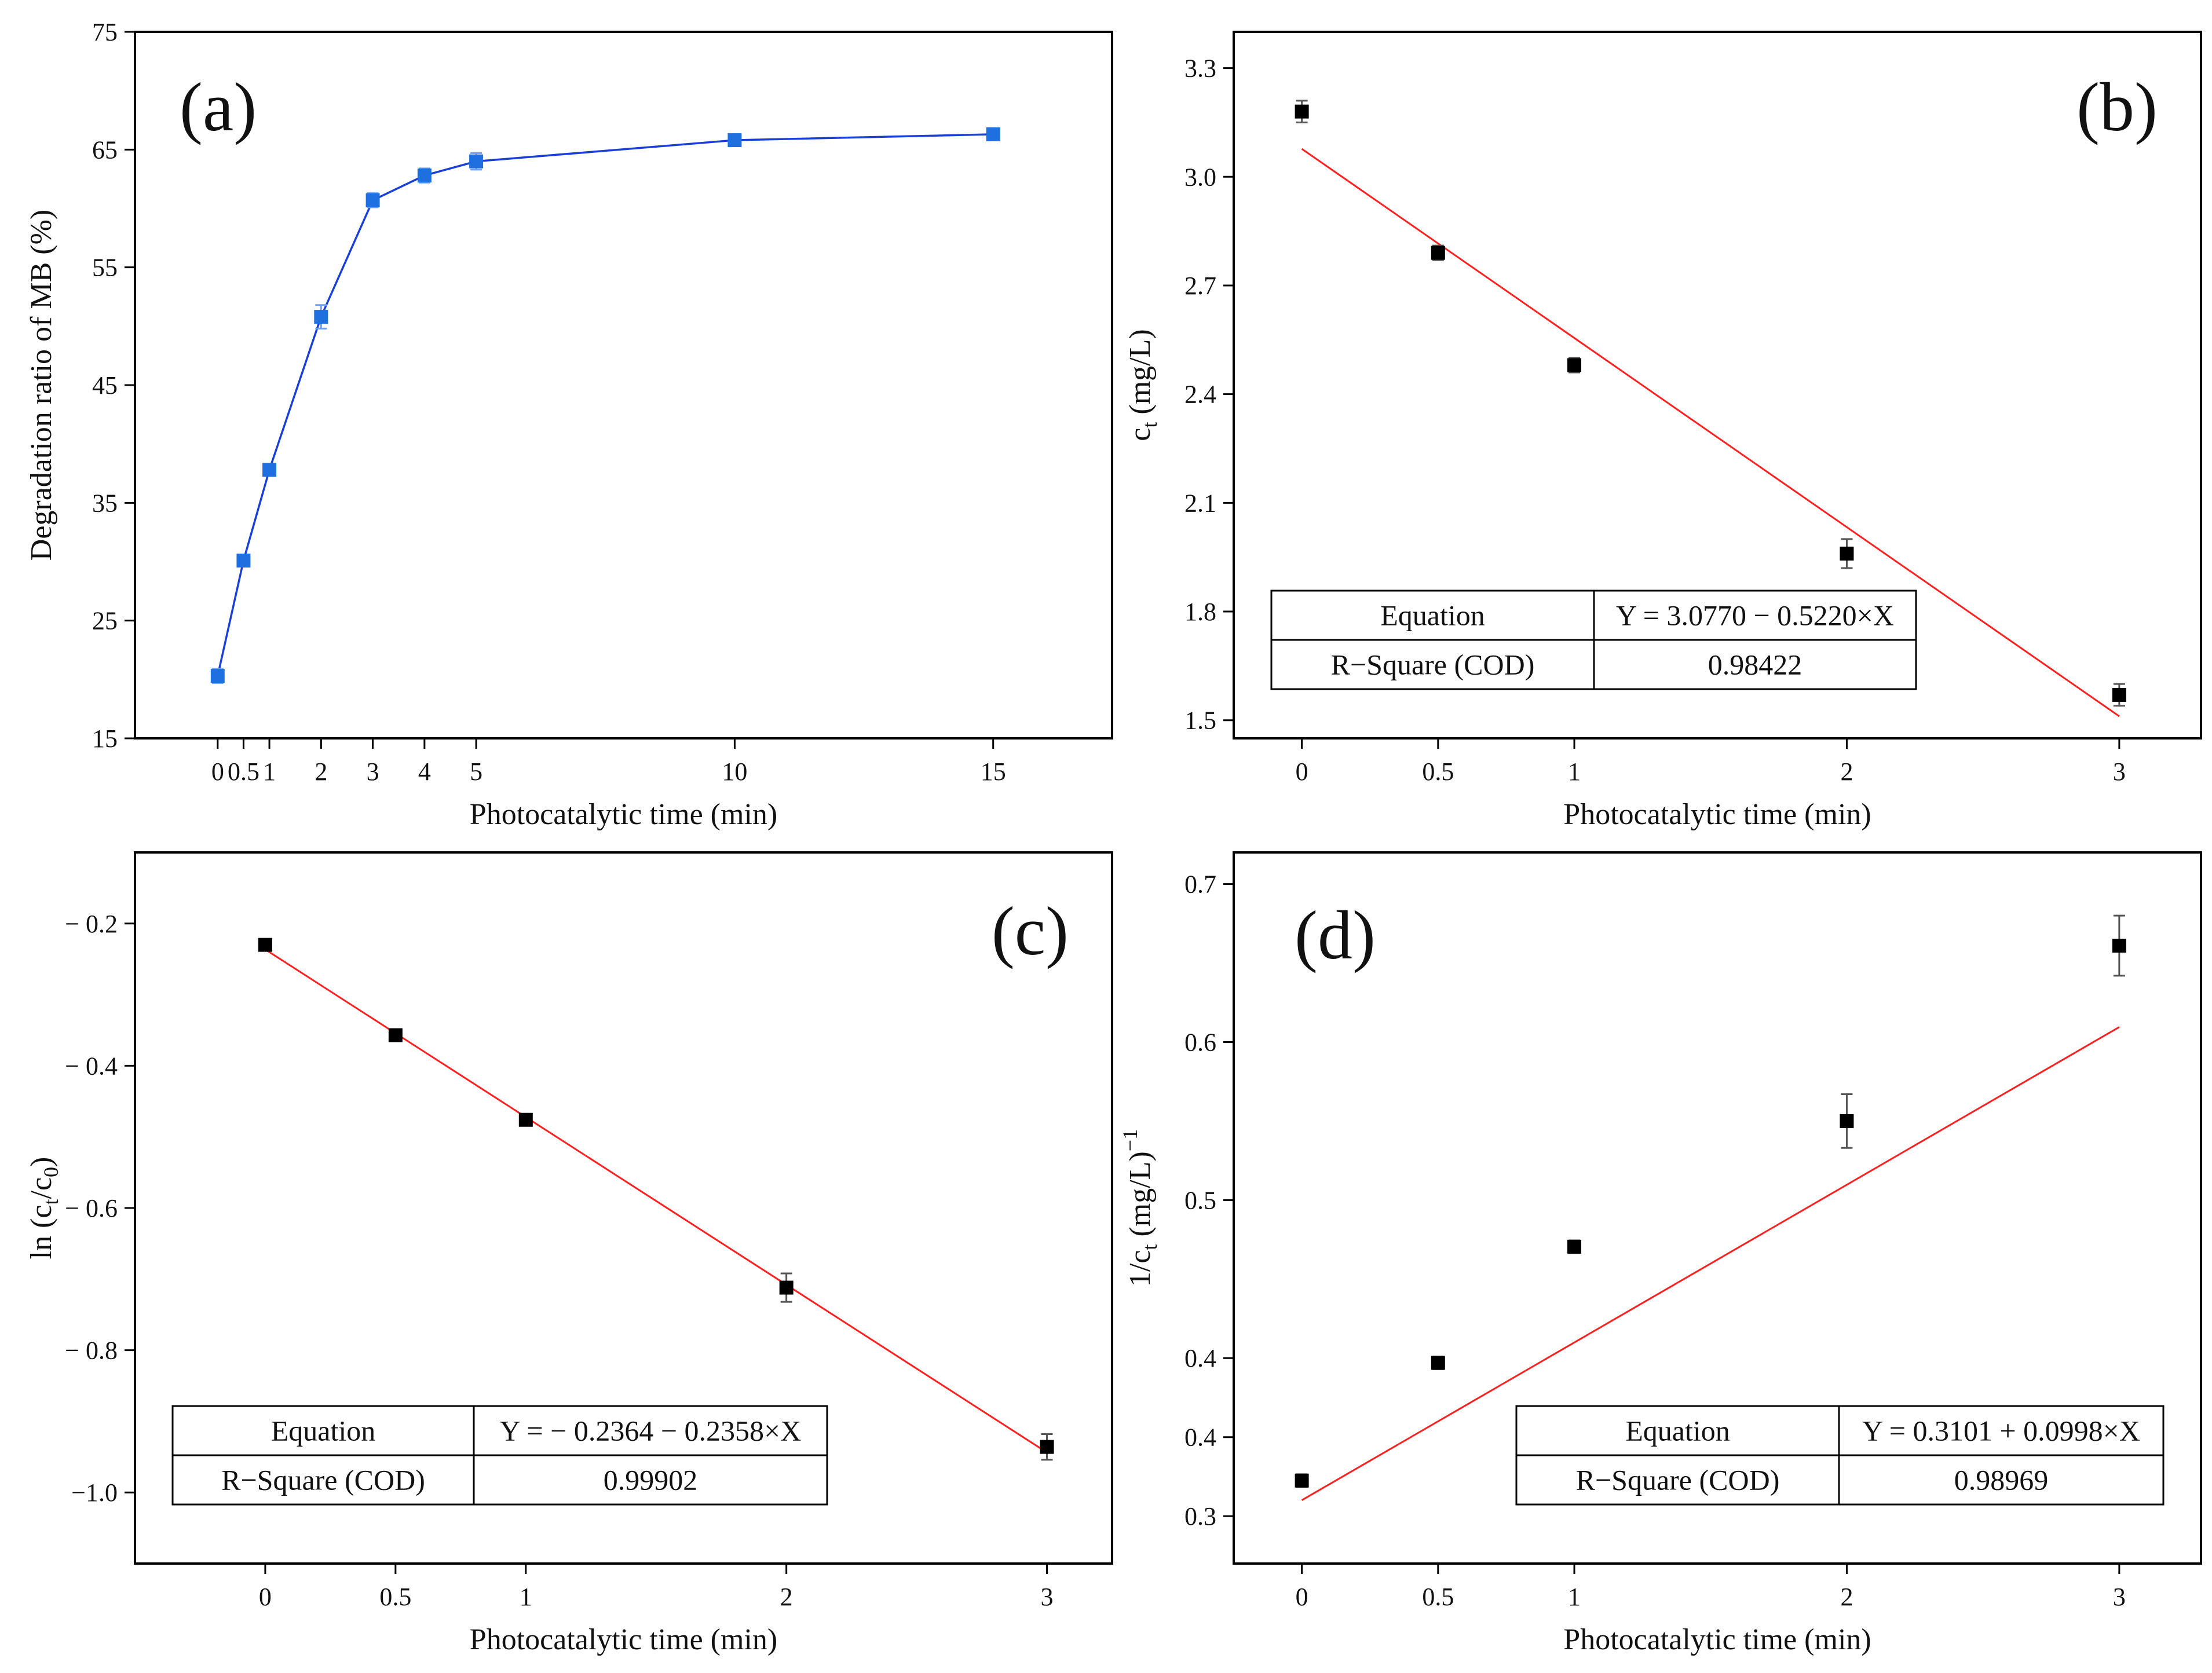 This screenshot has width=2212, height=1673. Describe the element at coordinates (2001, 1480) in the screenshot. I see `fit-table-r2: 0.98969` at that location.